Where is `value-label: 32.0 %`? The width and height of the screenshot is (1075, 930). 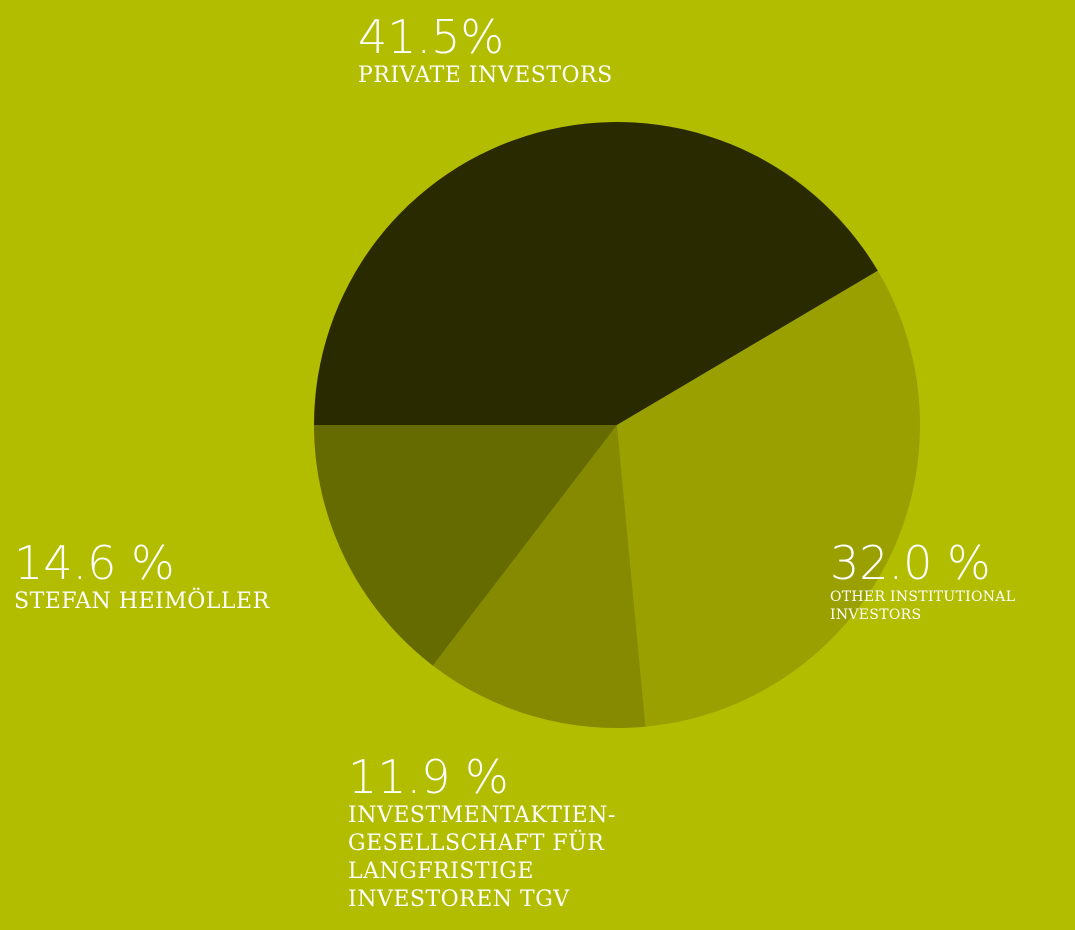
value-label: 32.0 % is located at coordinates (910, 563).